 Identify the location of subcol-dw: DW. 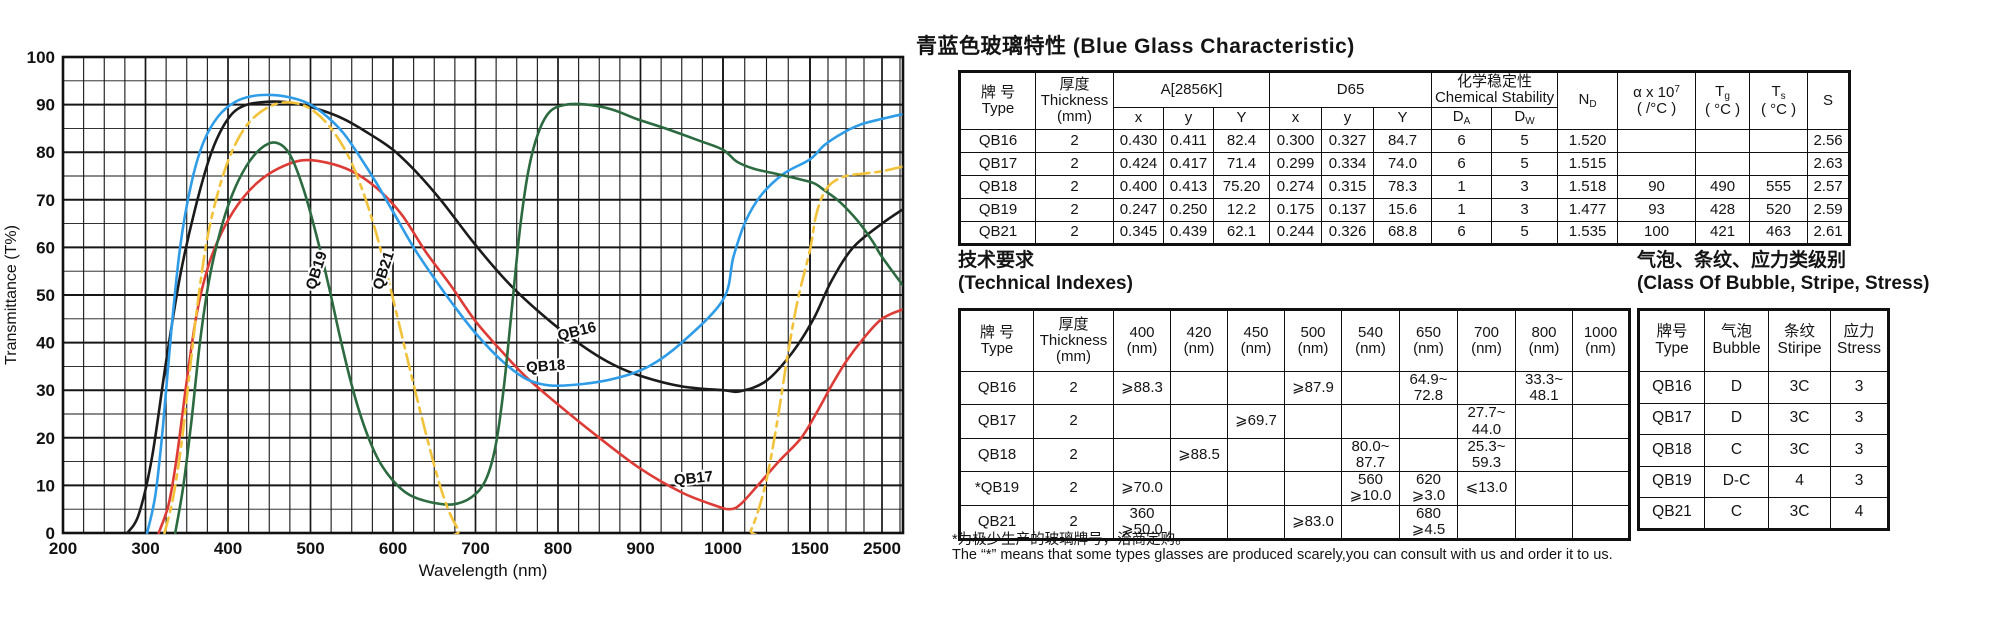
(1525, 118).